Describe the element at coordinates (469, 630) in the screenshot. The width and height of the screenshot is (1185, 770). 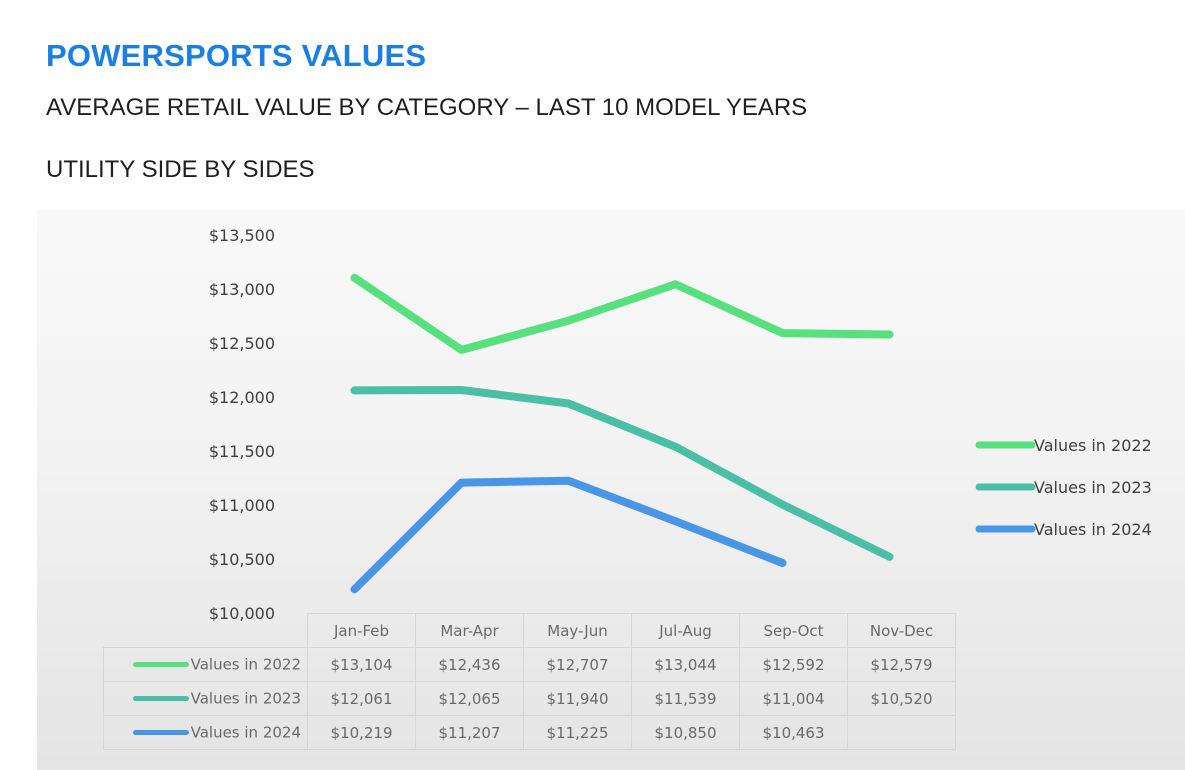
I see `x-category-label: Mar-Apr` at that location.